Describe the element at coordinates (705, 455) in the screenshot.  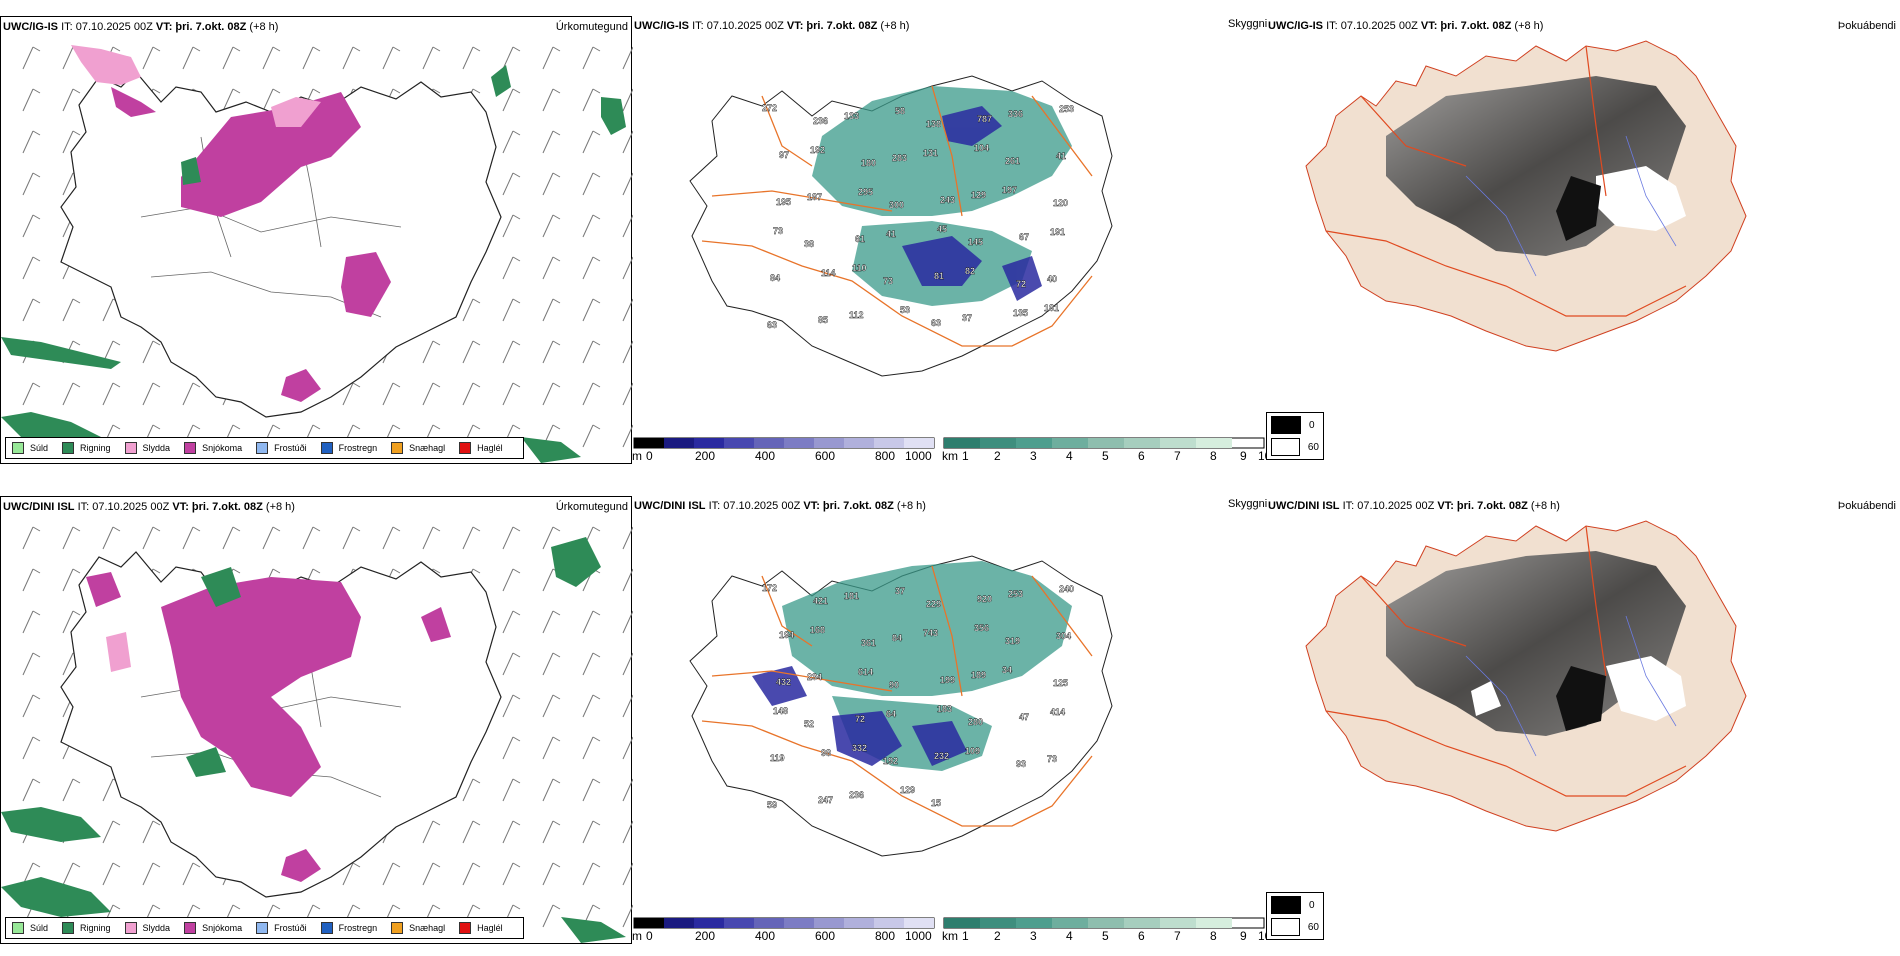
I see `svg-text: 200` at that location.